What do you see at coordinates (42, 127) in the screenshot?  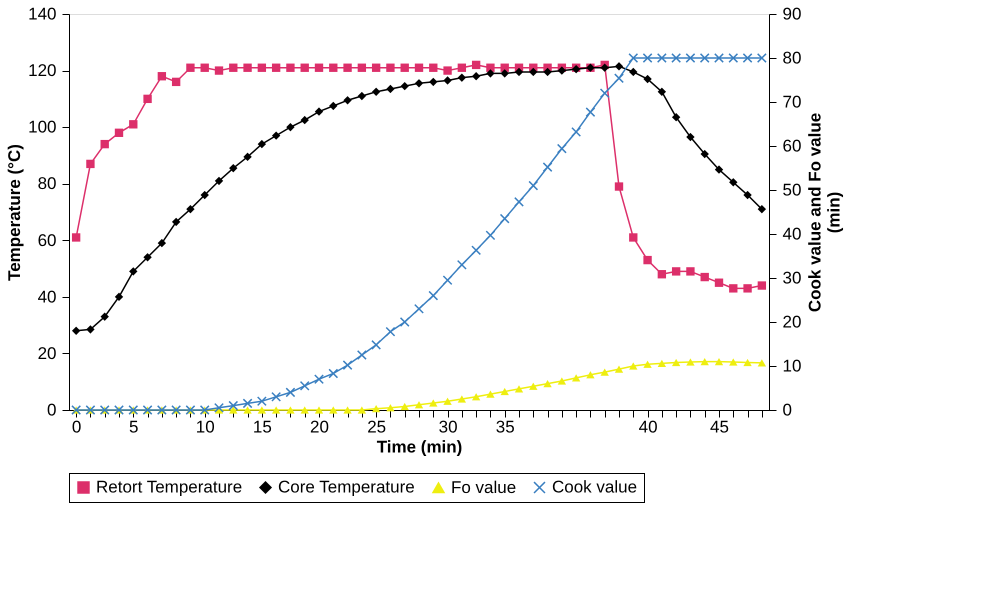 I see `y-tick-label: 100` at bounding box center [42, 127].